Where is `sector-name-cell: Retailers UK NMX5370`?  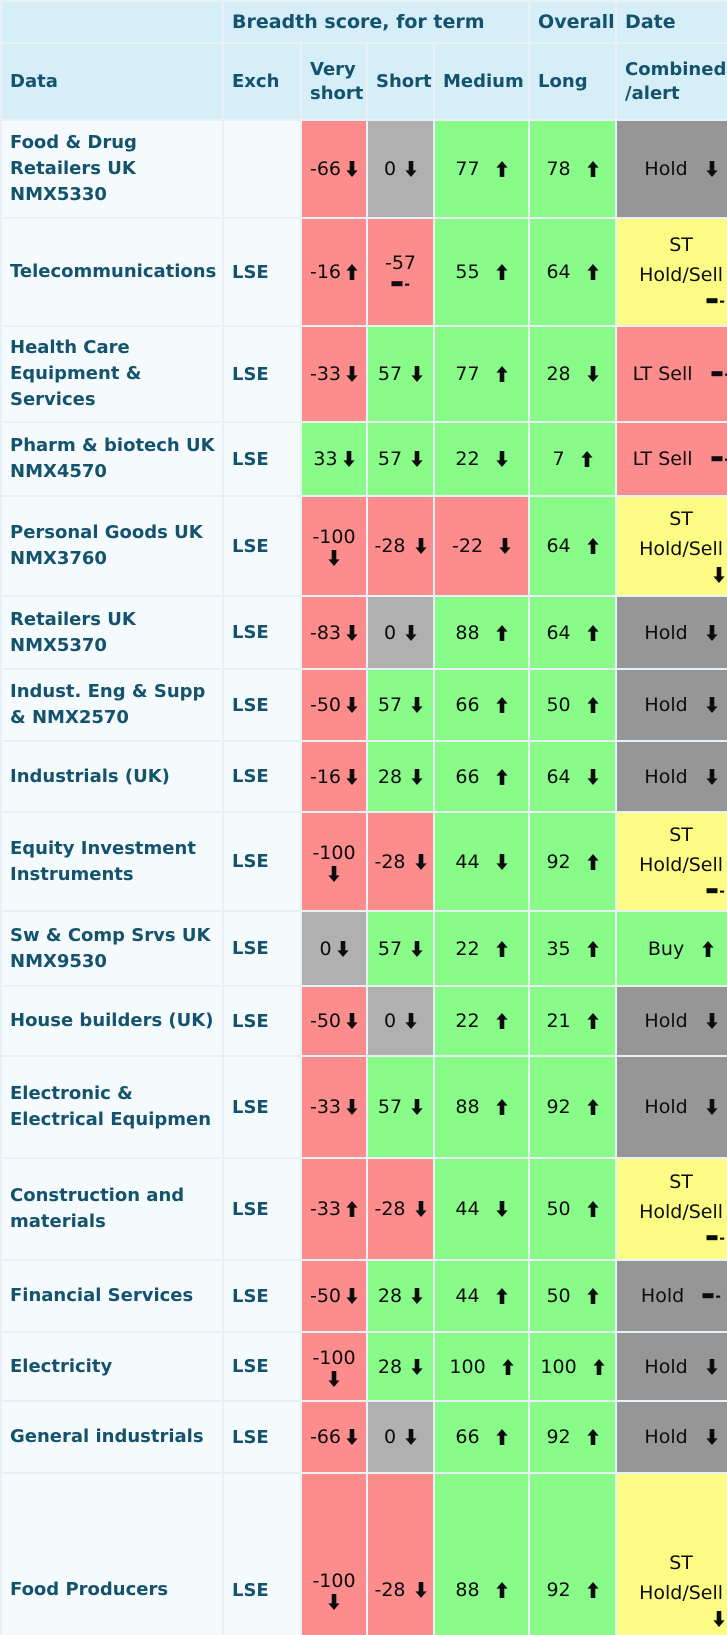
sector-name-cell: Retailers UK NMX5370 is located at coordinates (112, 632).